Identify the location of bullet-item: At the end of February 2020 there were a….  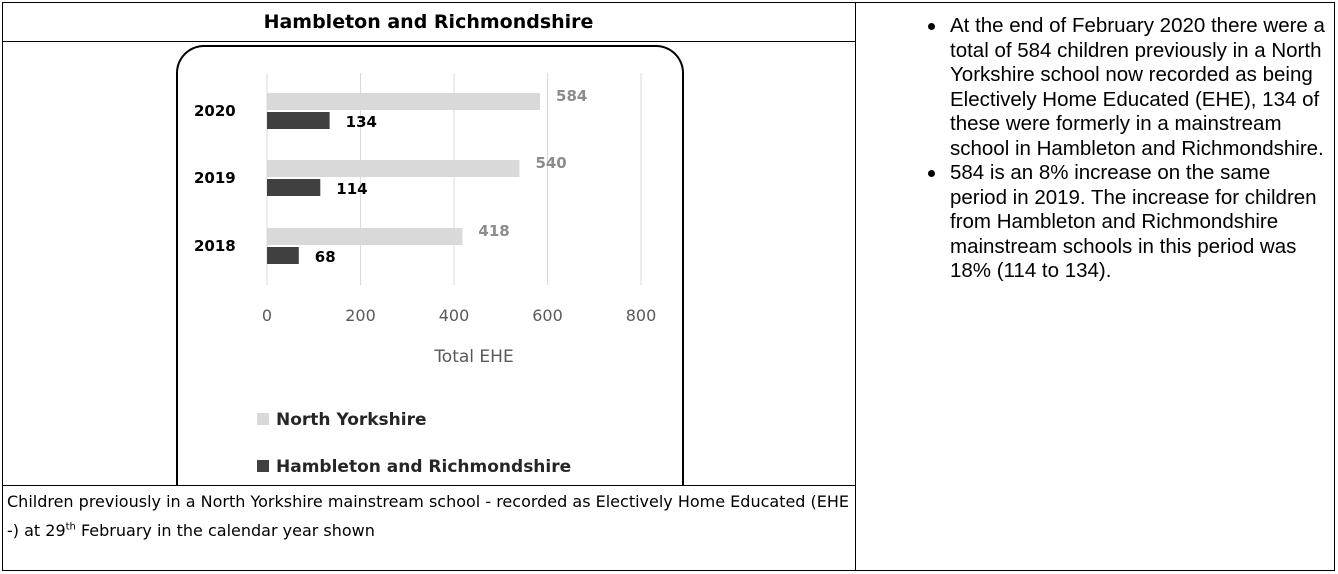
(1115, 87).